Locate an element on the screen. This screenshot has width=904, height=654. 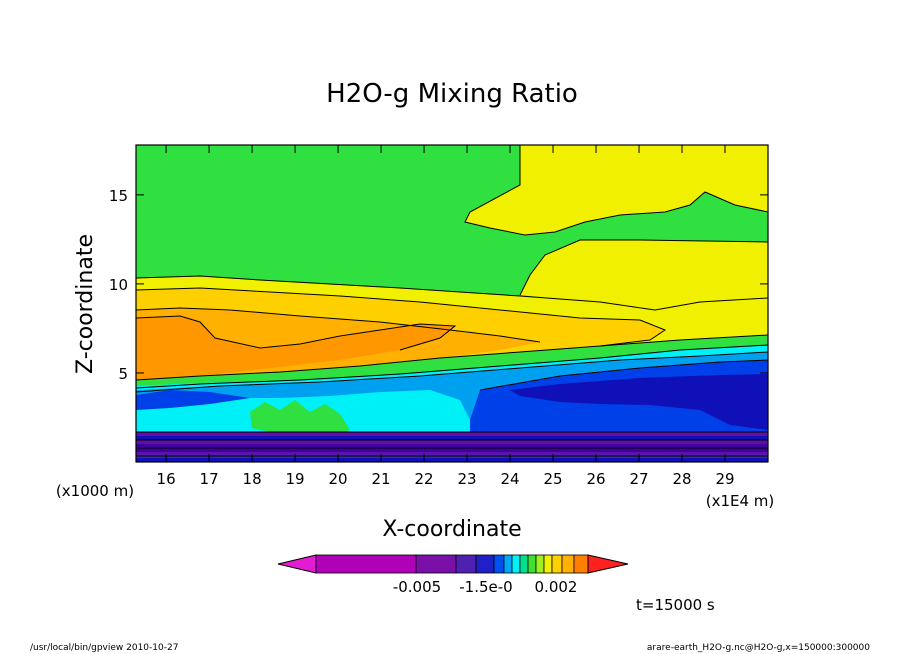
layer-green-band is located at coordinates (452, 361).